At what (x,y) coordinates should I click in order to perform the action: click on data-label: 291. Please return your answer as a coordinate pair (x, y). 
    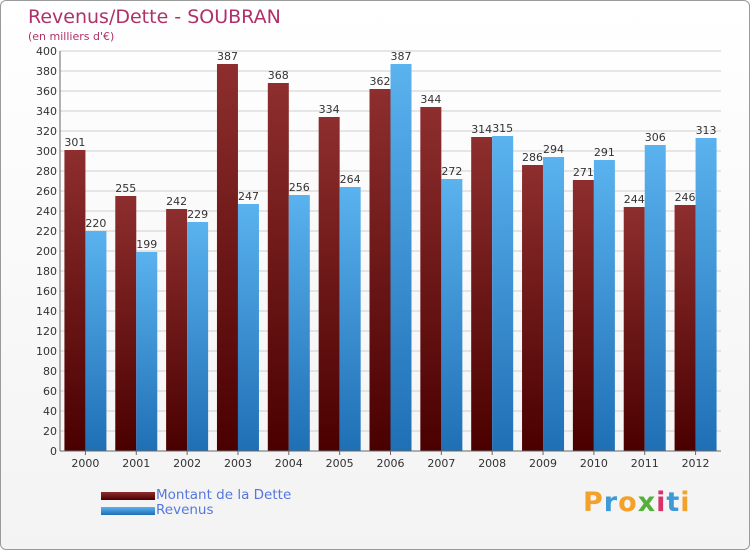
    Looking at the image, I should click on (604, 152).